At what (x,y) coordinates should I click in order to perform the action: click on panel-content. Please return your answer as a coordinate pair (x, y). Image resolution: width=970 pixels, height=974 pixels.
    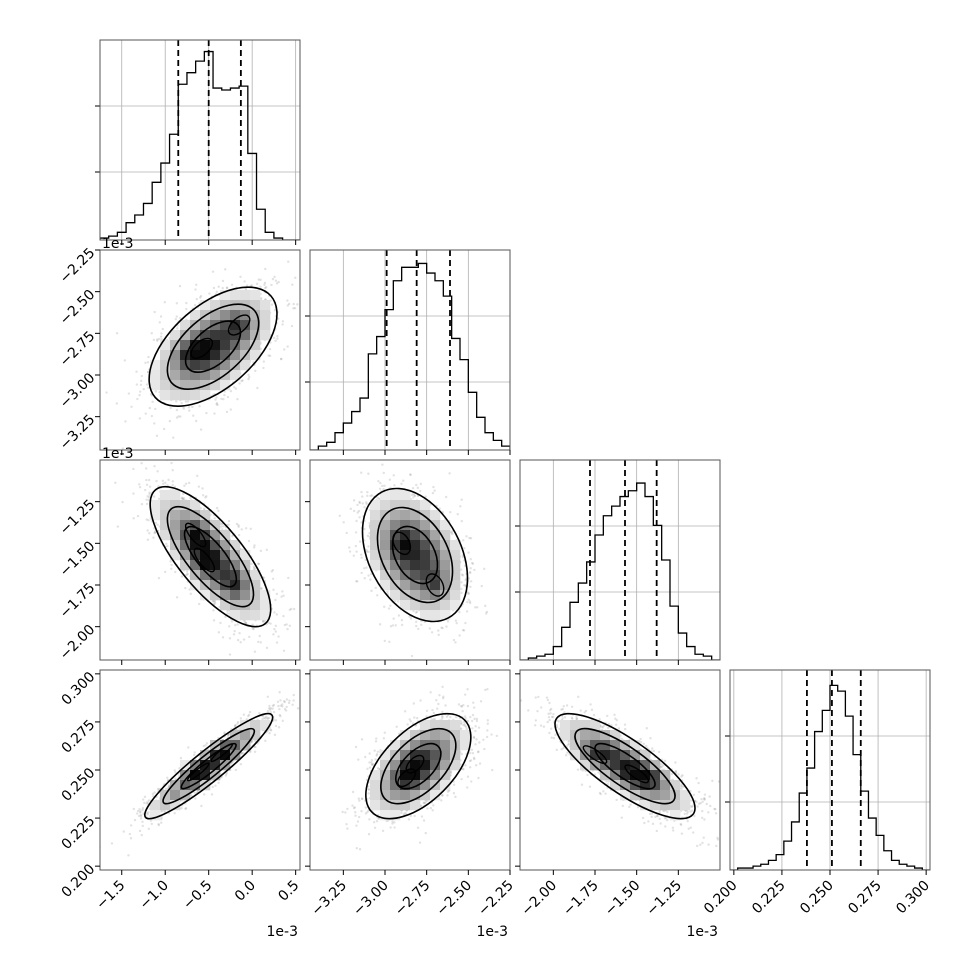
    Looking at the image, I should click on (214, 355).